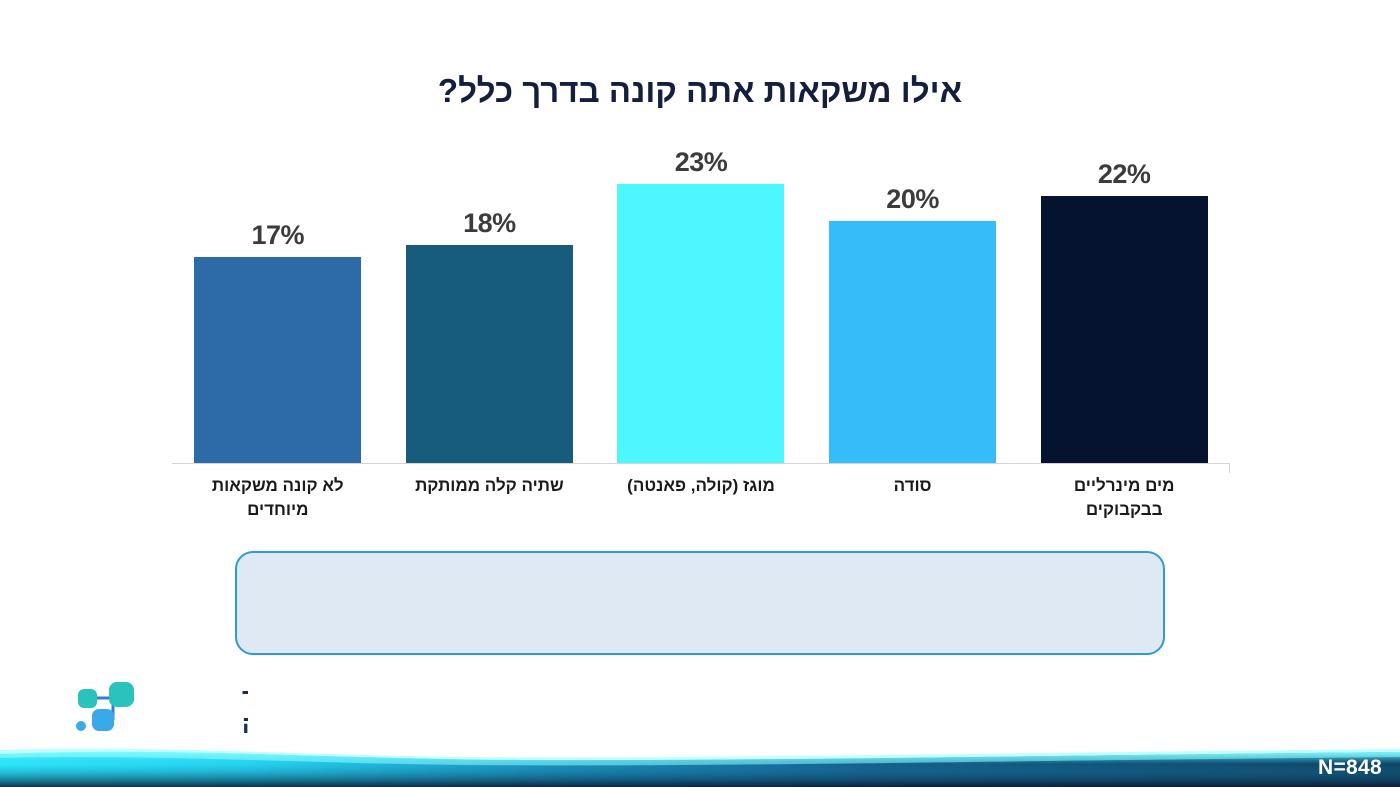  What do you see at coordinates (1124, 174) in the screenshot?
I see `bar-value-label: 22%` at bounding box center [1124, 174].